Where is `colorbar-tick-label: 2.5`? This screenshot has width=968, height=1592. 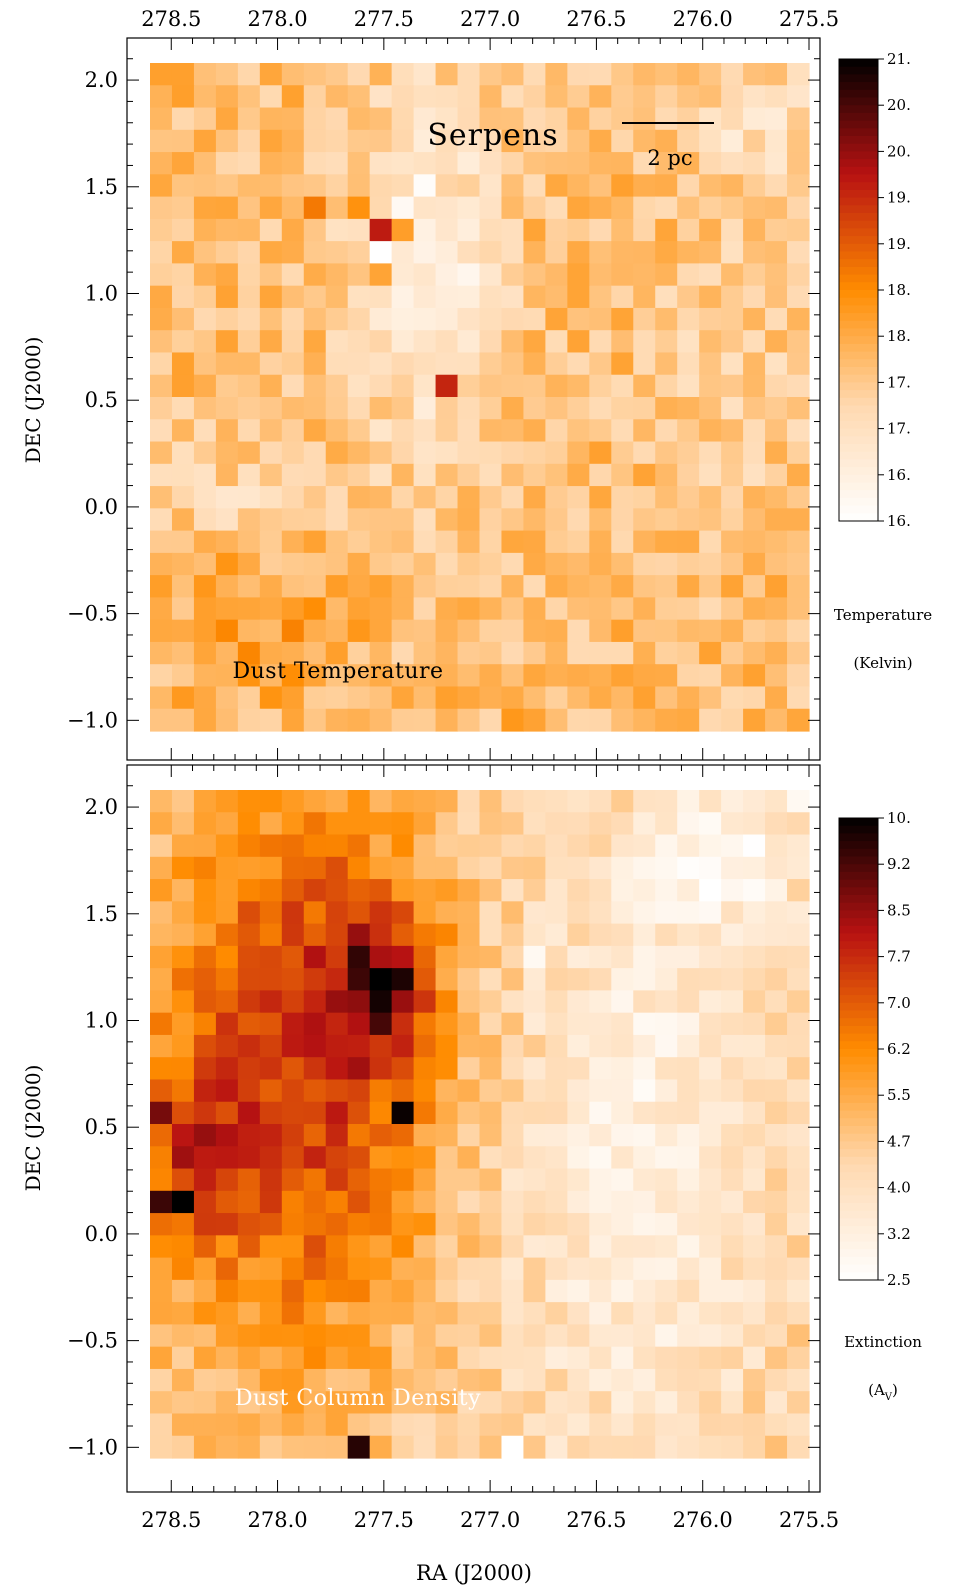 colorbar-tick-label: 2.5 is located at coordinates (899, 1280).